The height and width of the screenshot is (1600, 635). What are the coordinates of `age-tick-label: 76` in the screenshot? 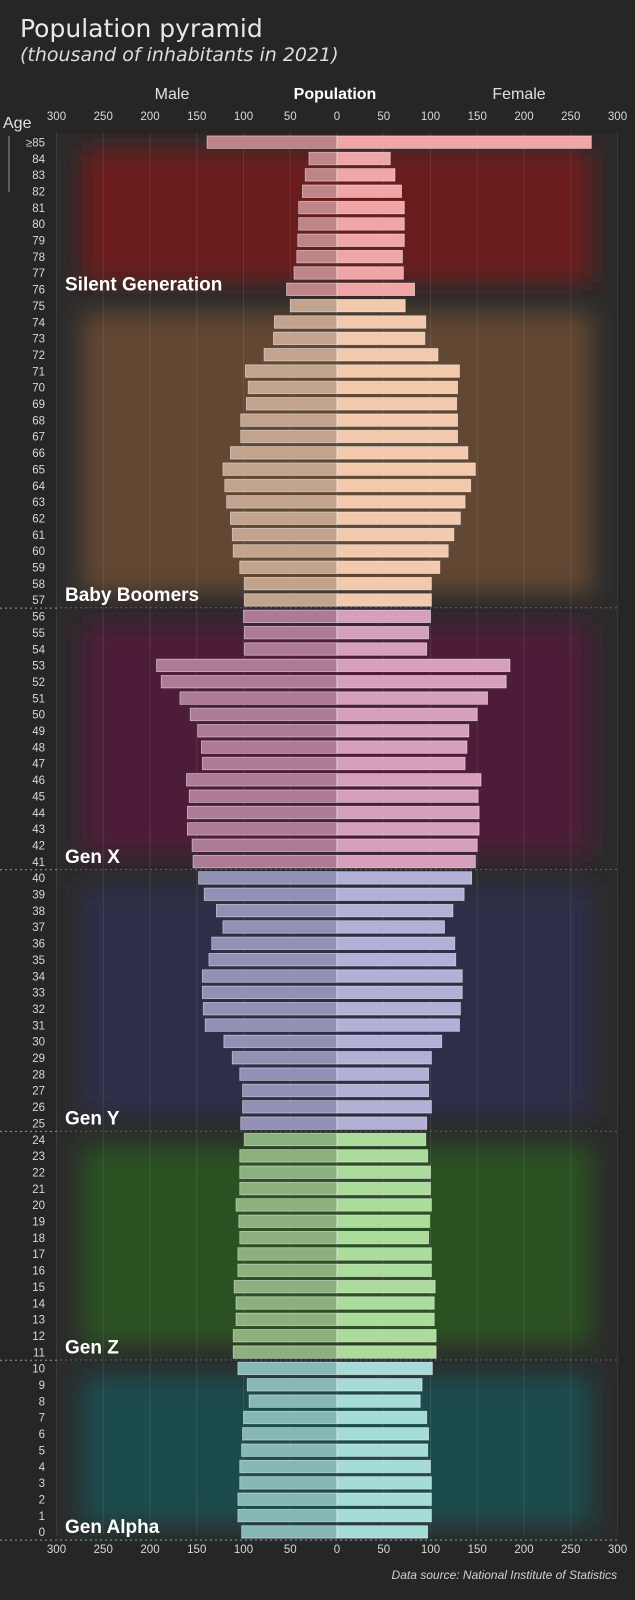 It's located at (38, 291).